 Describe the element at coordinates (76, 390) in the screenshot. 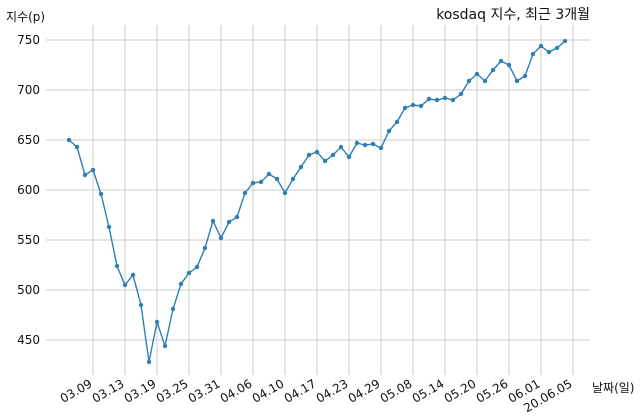

I see `x-tick-label: 03.09` at that location.